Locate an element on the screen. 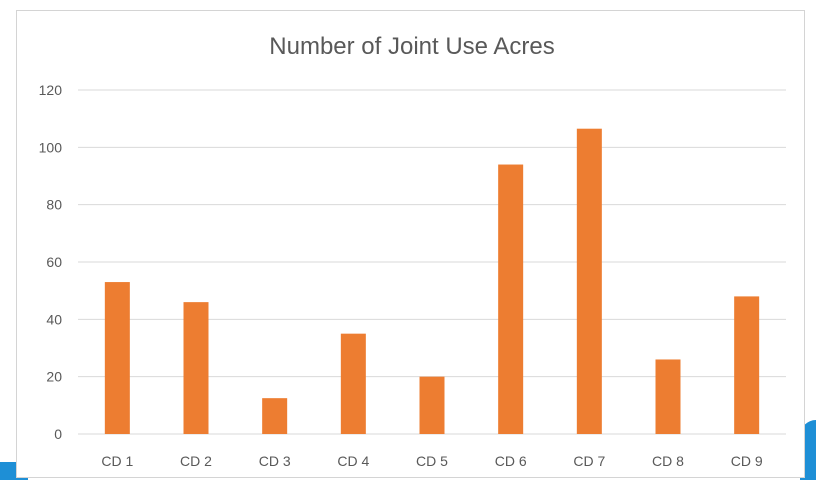 The height and width of the screenshot is (480, 816). x-axis-ticks: CD 1 CD 2 CD 3 CD 4 CD 5 CD 6 CD 7 CD 8 CD 9 is located at coordinates (431, 461).